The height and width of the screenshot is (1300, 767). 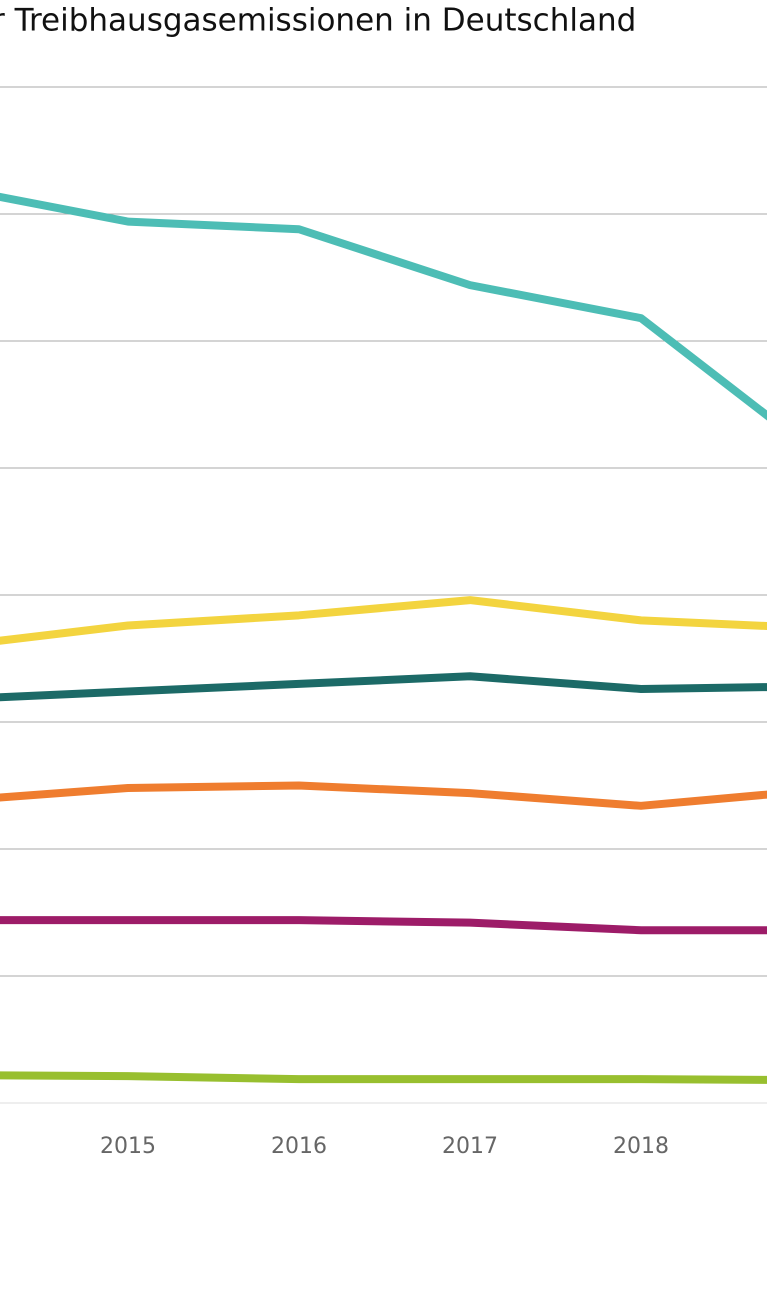 What do you see at coordinates (470, 1146) in the screenshot?
I see `x-tick-label: 2017` at bounding box center [470, 1146].